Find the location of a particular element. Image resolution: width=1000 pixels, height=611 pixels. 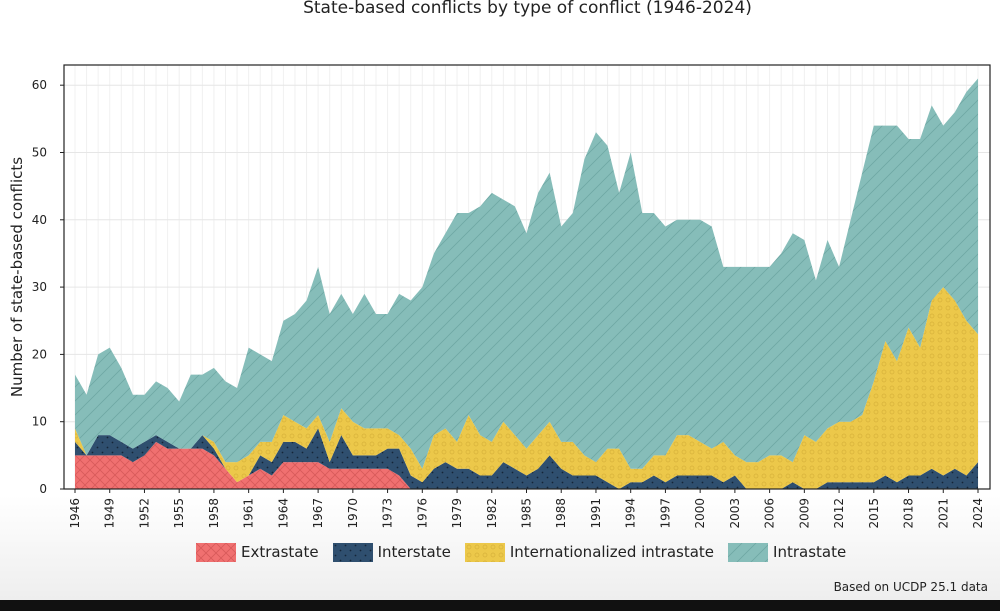

x-tick-label: 1958 is located at coordinates (214, 513).